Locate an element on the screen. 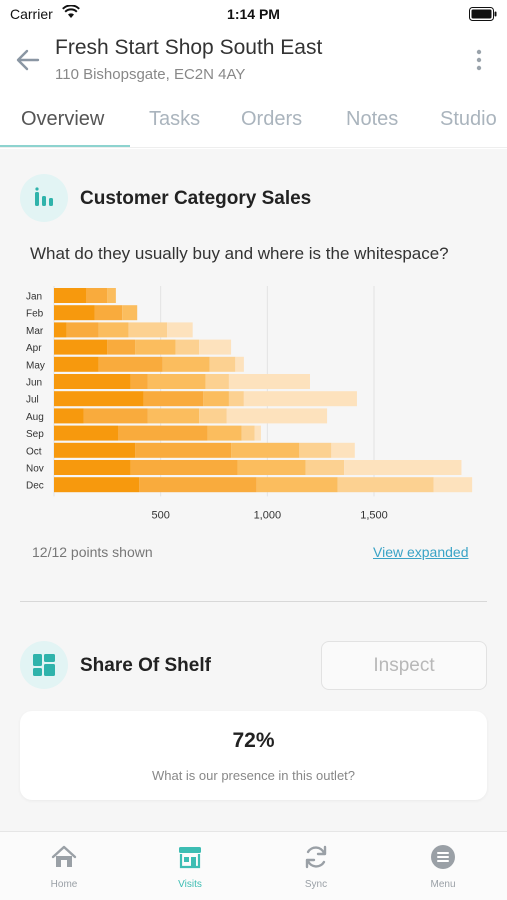 The width and height of the screenshot is (507, 900). nav-home: Home is located at coordinates (64, 866).